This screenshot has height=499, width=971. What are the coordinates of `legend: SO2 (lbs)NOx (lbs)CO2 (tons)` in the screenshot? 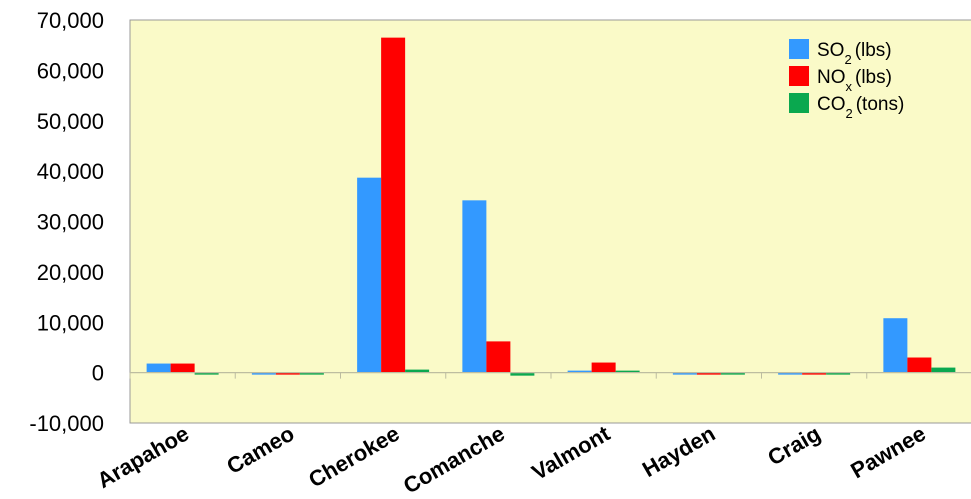 It's located at (846, 80).